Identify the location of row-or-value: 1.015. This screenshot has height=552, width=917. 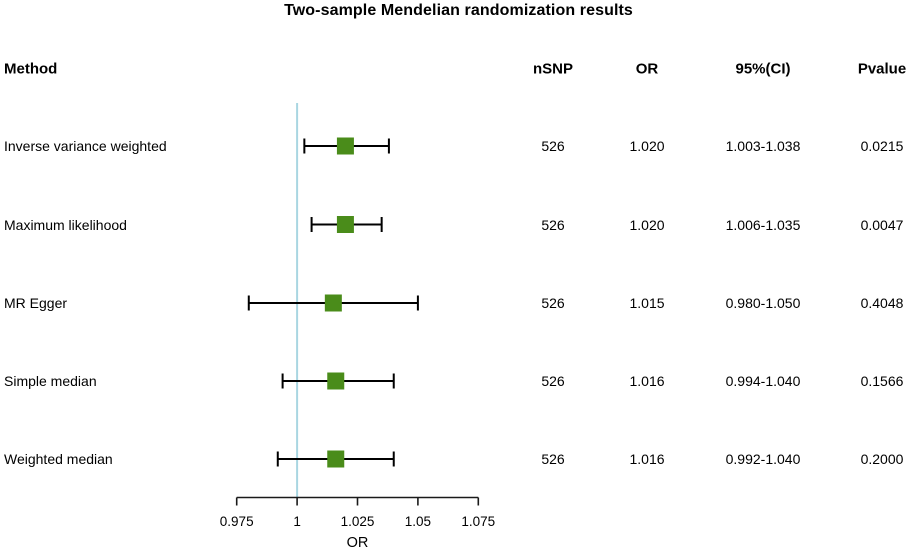
(647, 303).